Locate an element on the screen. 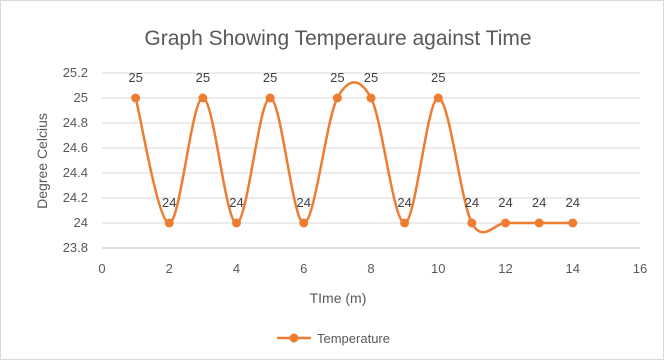 This screenshot has height=360, width=664. x-axis-title: TIme (m) is located at coordinates (338, 298).